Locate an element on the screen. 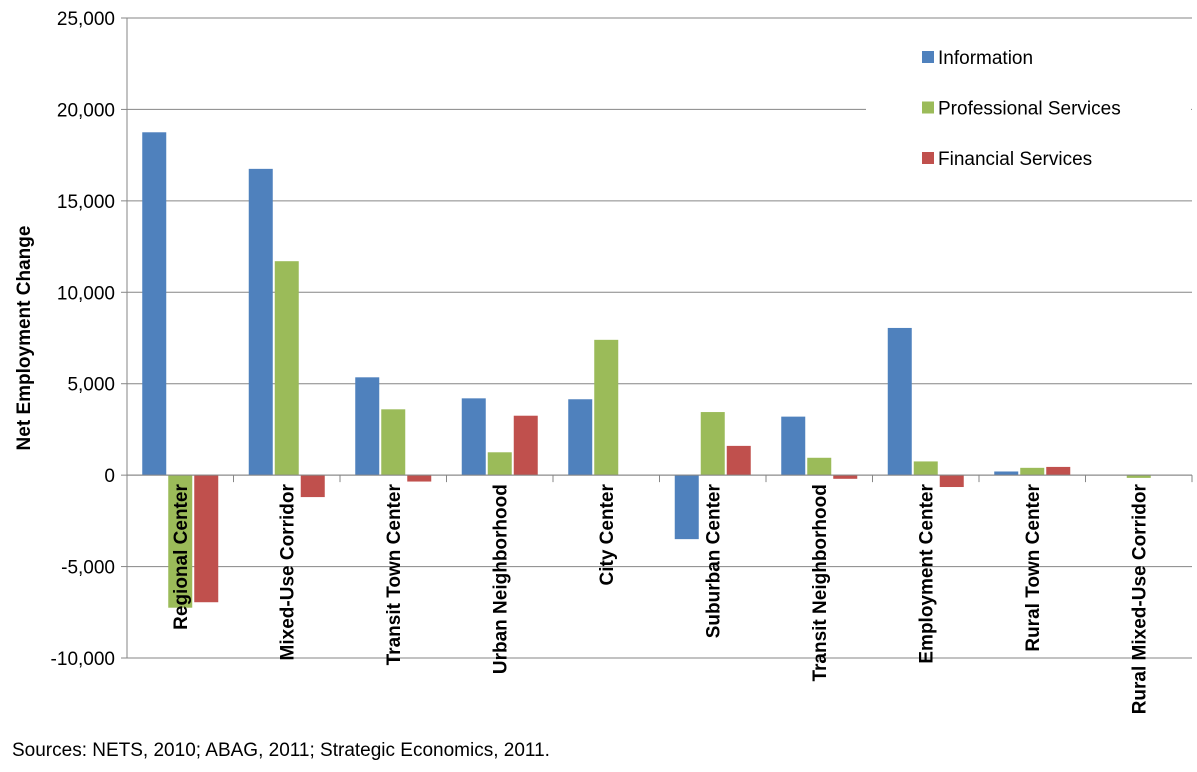 The image size is (1197, 772). y-tick-label: 5,000 is located at coordinates (91, 385).